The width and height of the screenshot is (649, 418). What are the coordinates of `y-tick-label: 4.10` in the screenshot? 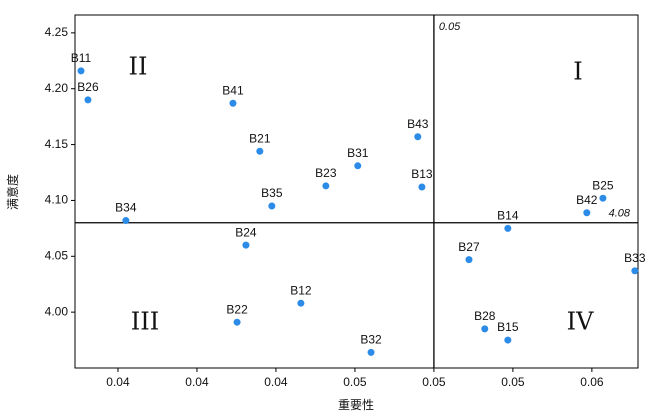 It's located at (57, 200).